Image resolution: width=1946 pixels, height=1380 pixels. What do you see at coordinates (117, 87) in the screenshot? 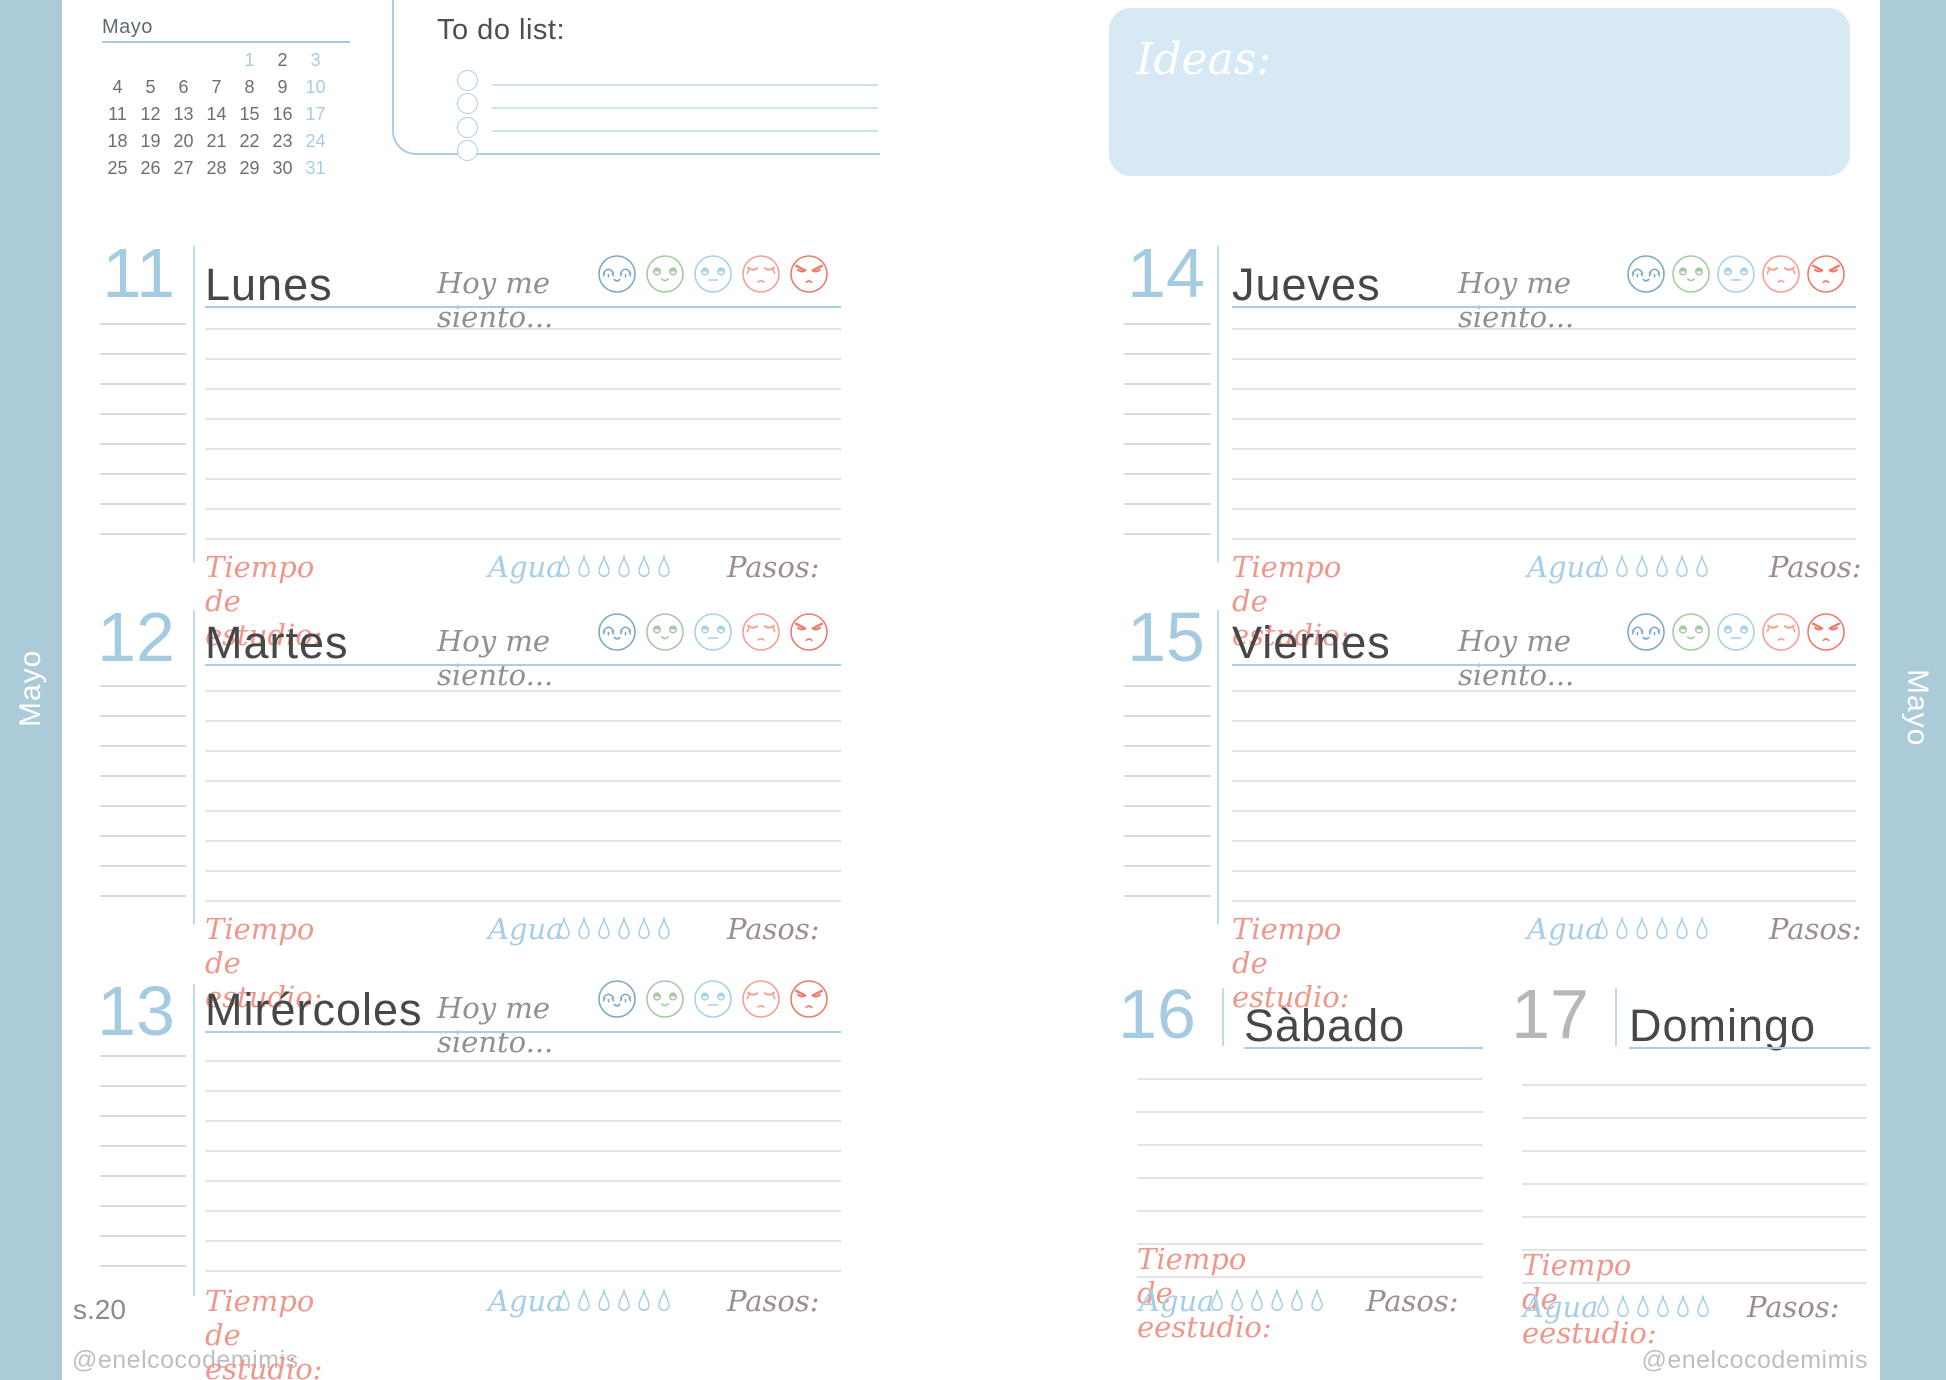
I see `calendar-day-4: 4` at bounding box center [117, 87].